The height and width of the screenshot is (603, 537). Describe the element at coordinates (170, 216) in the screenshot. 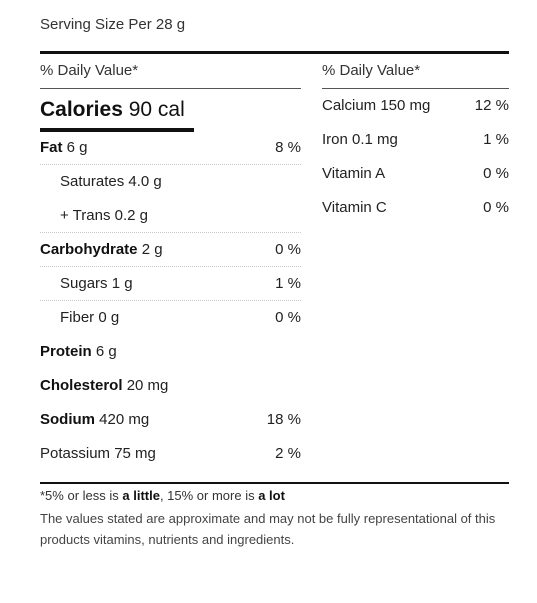

I see `nutrient-row-trans: + Trans 0.2 g` at that location.